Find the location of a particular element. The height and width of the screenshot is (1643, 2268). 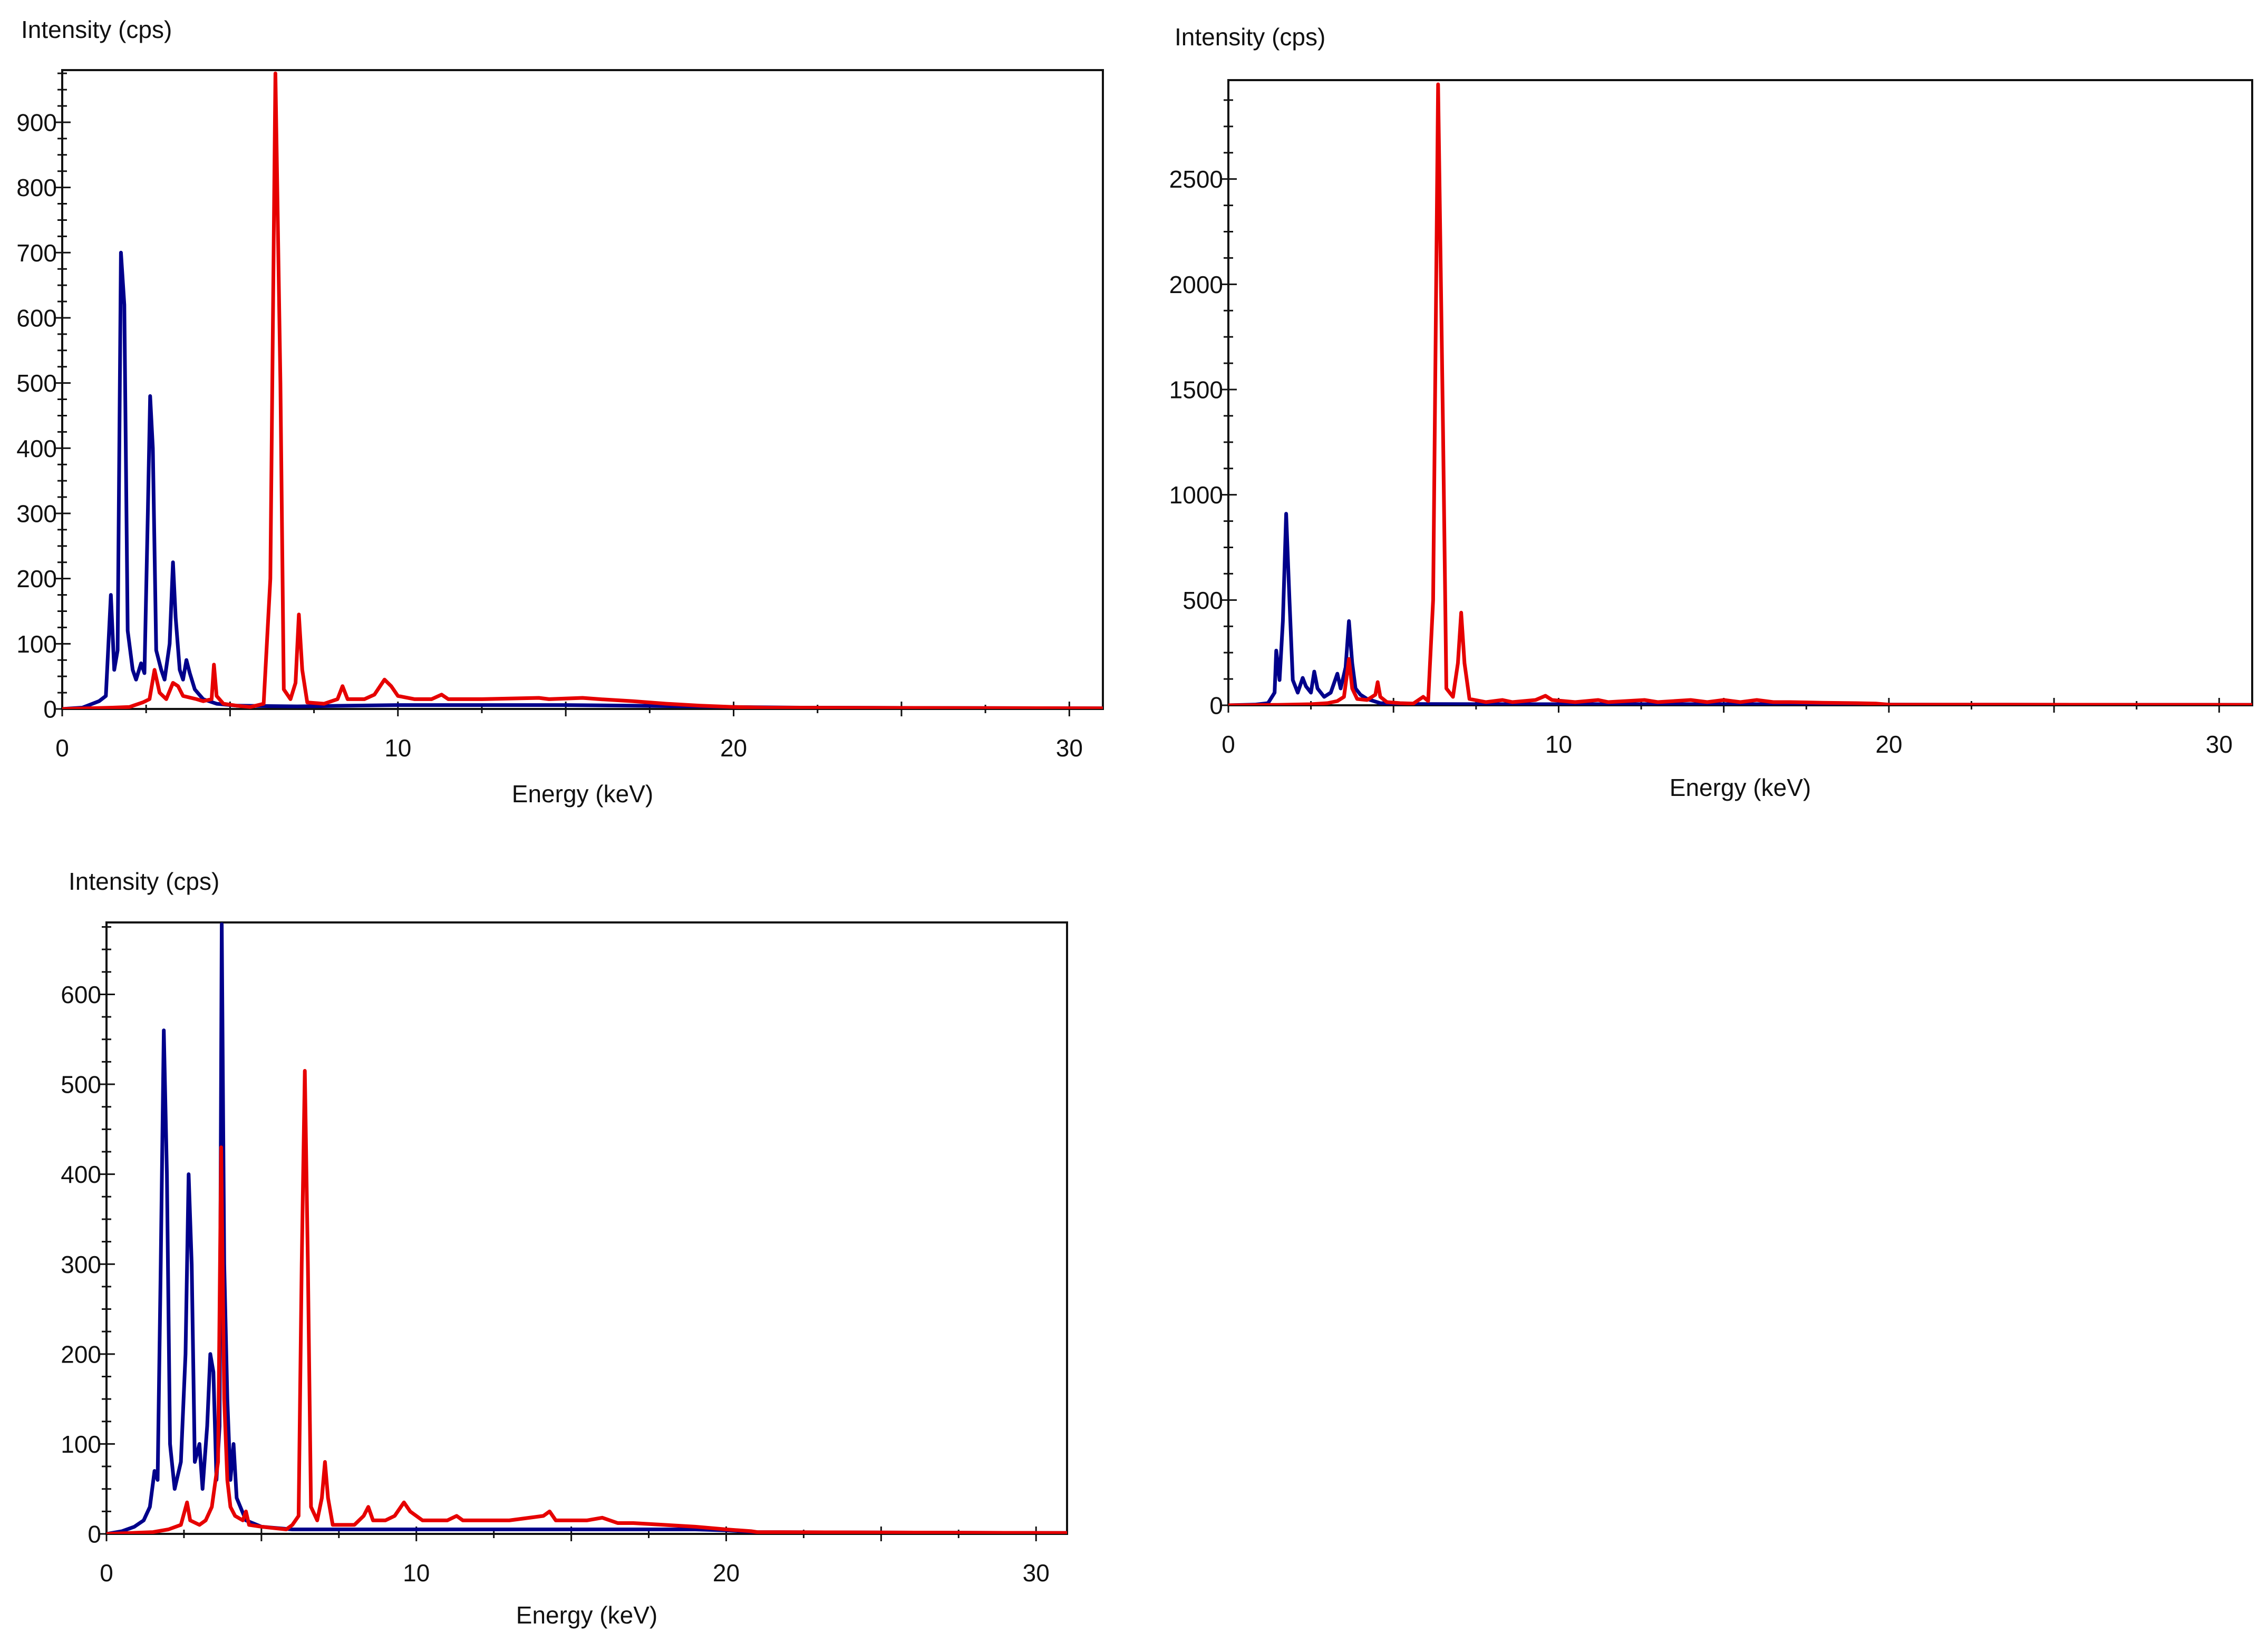

y-tick-label: 1500 is located at coordinates (1196, 390).